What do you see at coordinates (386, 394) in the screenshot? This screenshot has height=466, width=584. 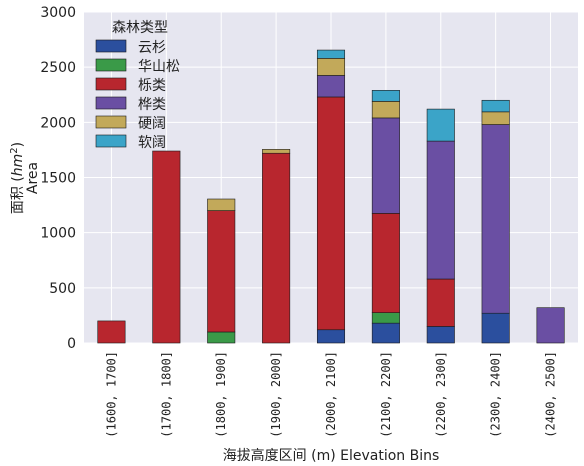 I see `x-tick-label: (2100, 2200]` at bounding box center [386, 394].